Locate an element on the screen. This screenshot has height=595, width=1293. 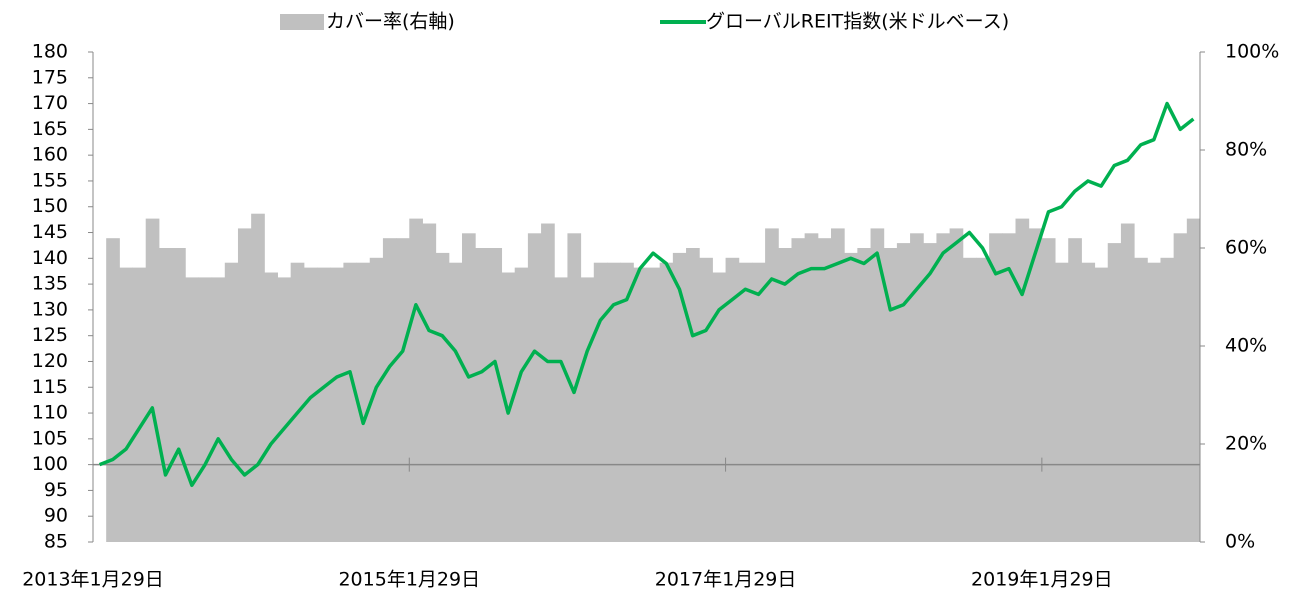
legend-label: グローバルREIT指数(米ドルベース) is located at coordinates (857, 22).